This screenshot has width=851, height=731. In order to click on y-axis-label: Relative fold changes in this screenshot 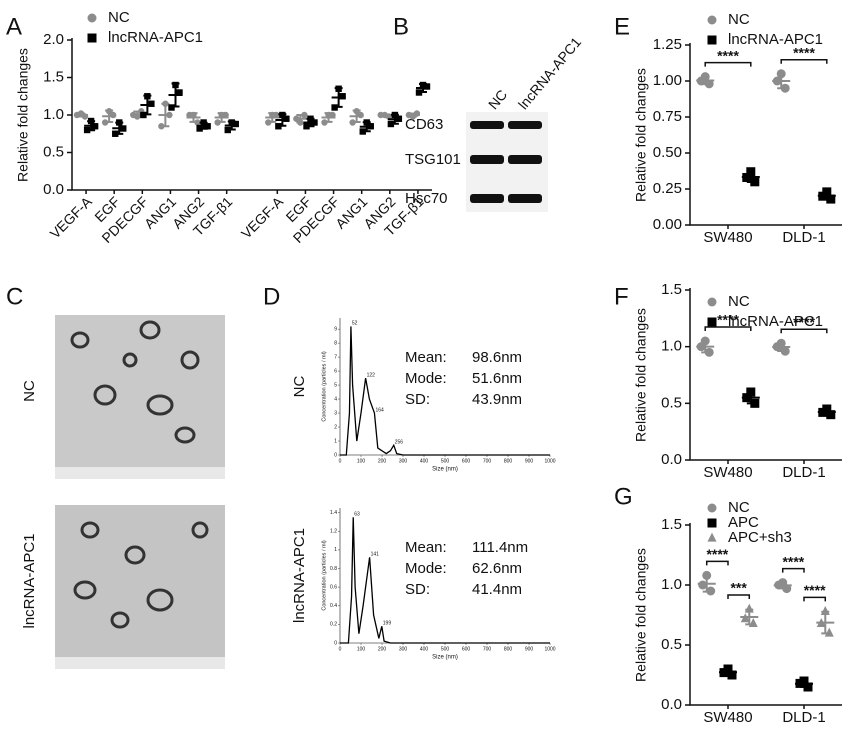, I will do `click(641, 135)`.